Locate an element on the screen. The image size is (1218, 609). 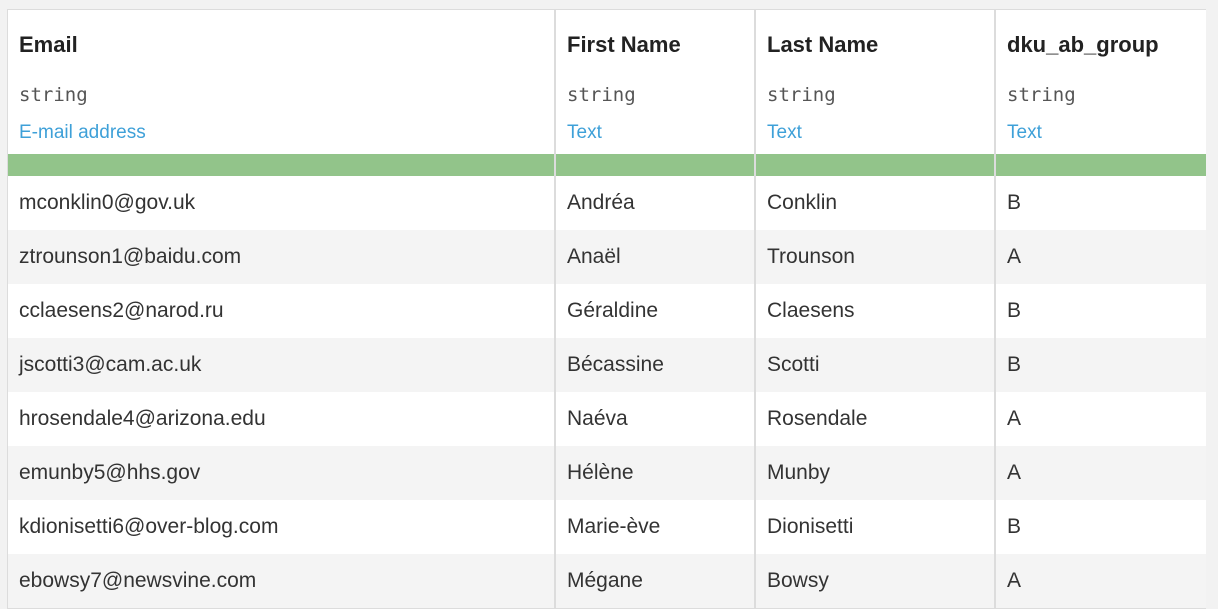
table-cell: Anaël is located at coordinates (656, 257).